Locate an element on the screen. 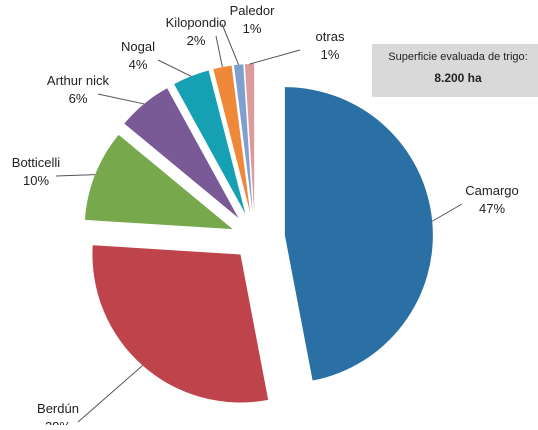  value-label: 10% is located at coordinates (36, 180).